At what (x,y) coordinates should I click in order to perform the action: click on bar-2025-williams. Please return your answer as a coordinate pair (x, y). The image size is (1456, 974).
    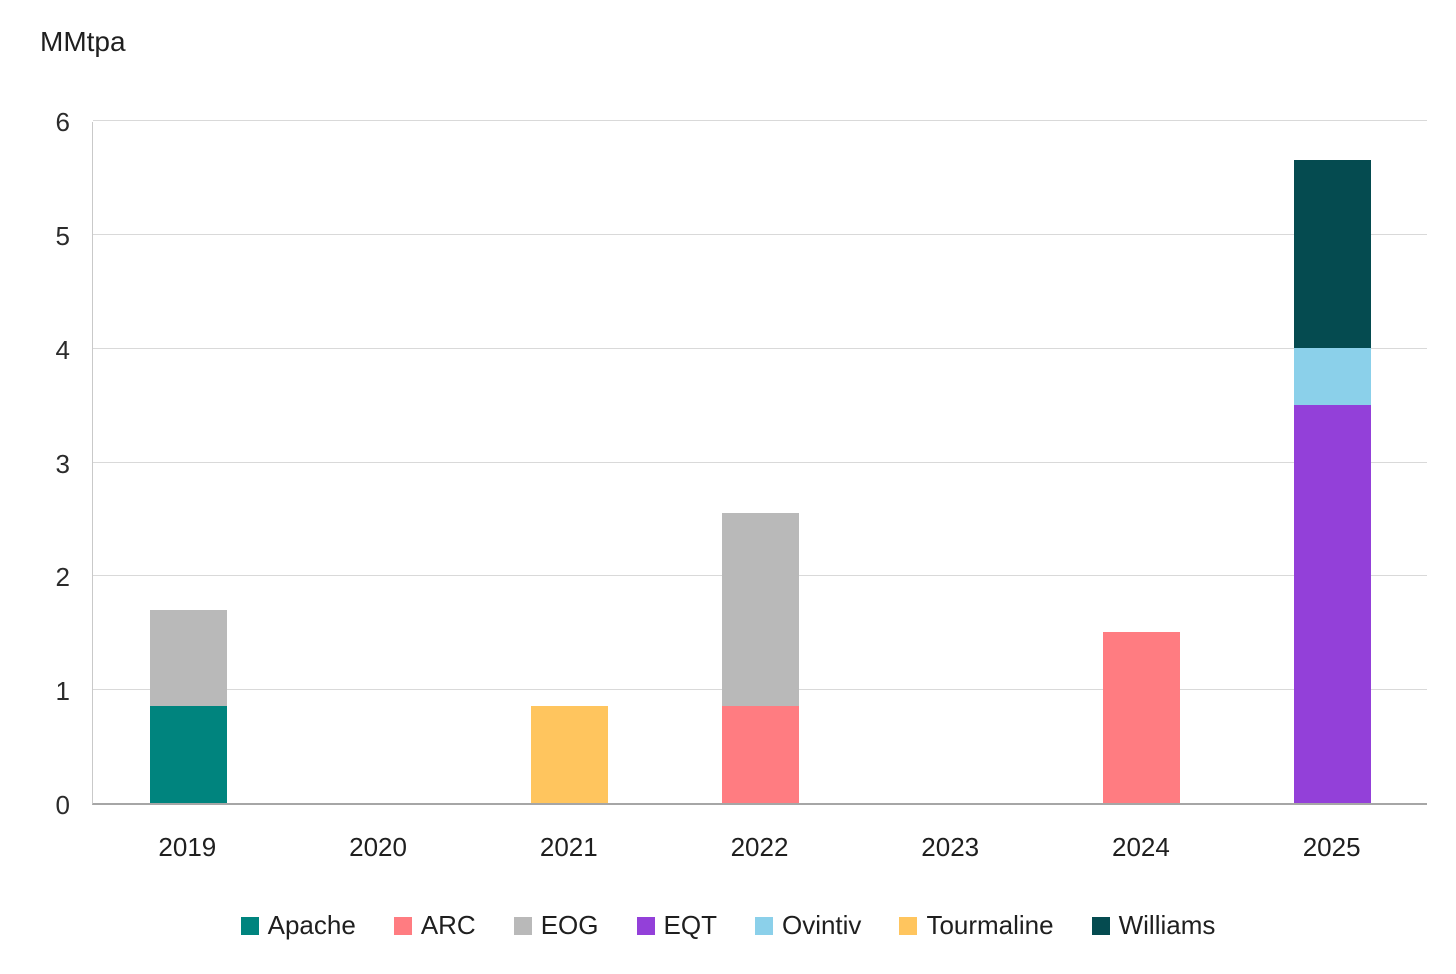
    Looking at the image, I should click on (1333, 253).